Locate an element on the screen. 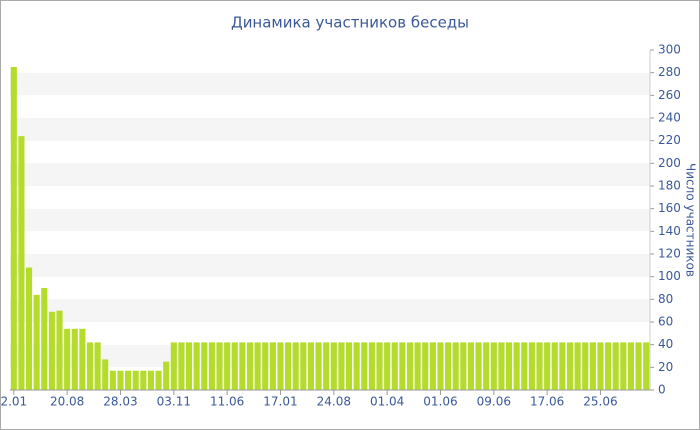 This screenshot has width=700, height=430. y-tick-label: 220 is located at coordinates (669, 140).